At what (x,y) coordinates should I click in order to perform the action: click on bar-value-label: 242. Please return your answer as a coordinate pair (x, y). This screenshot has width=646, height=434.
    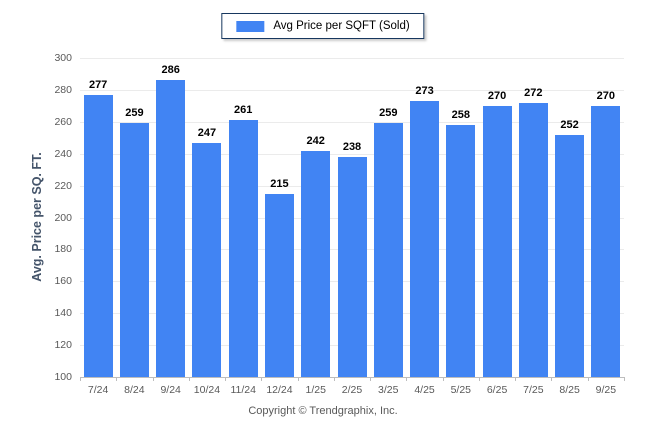
    Looking at the image, I should click on (315, 140).